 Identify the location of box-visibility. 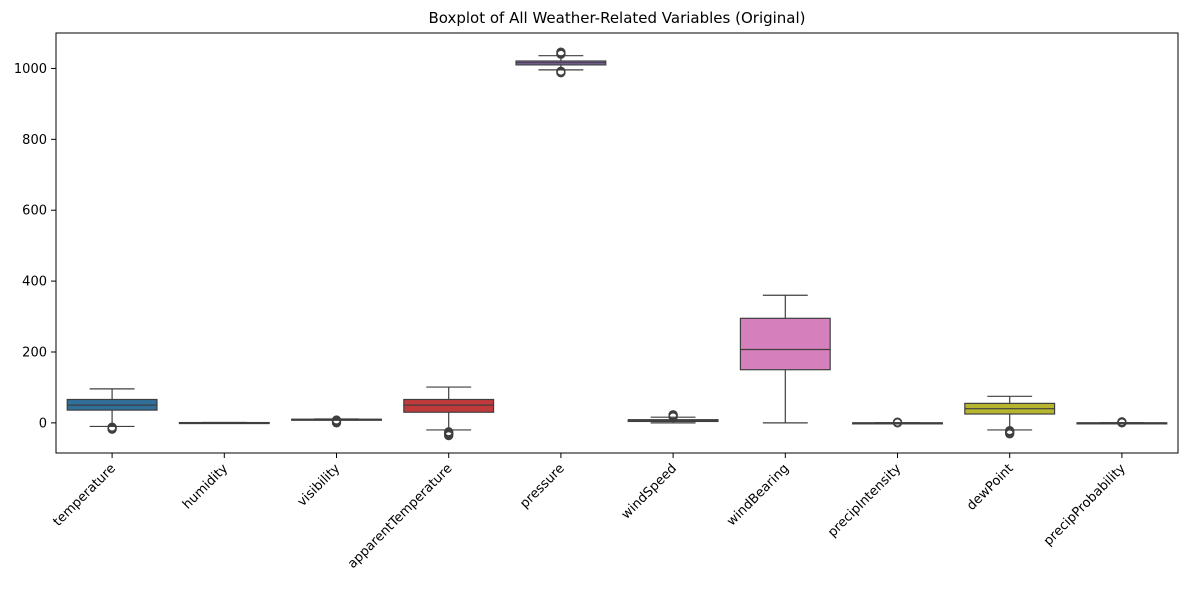
(336, 421).